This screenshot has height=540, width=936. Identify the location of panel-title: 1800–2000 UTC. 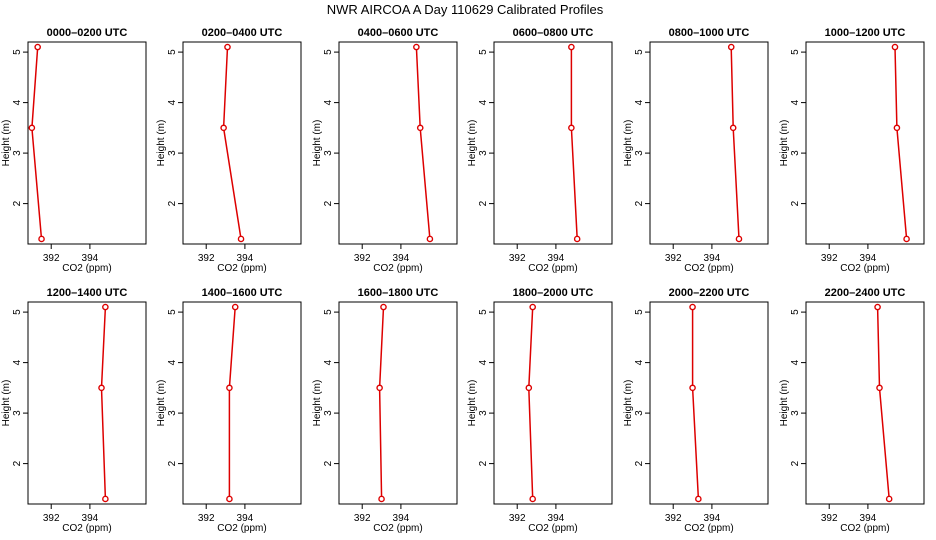
(553, 293).